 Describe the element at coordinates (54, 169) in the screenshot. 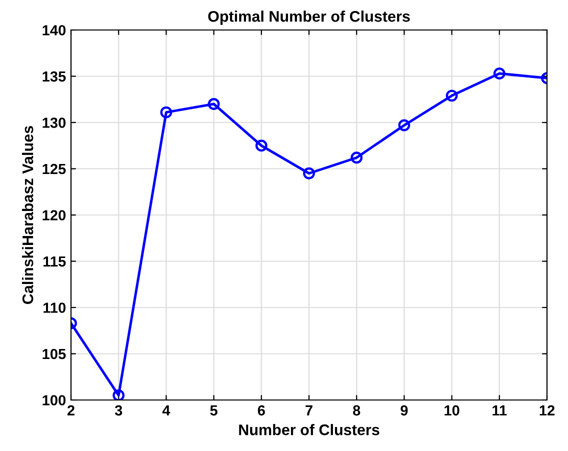

I see `y-tick-label: 125` at that location.